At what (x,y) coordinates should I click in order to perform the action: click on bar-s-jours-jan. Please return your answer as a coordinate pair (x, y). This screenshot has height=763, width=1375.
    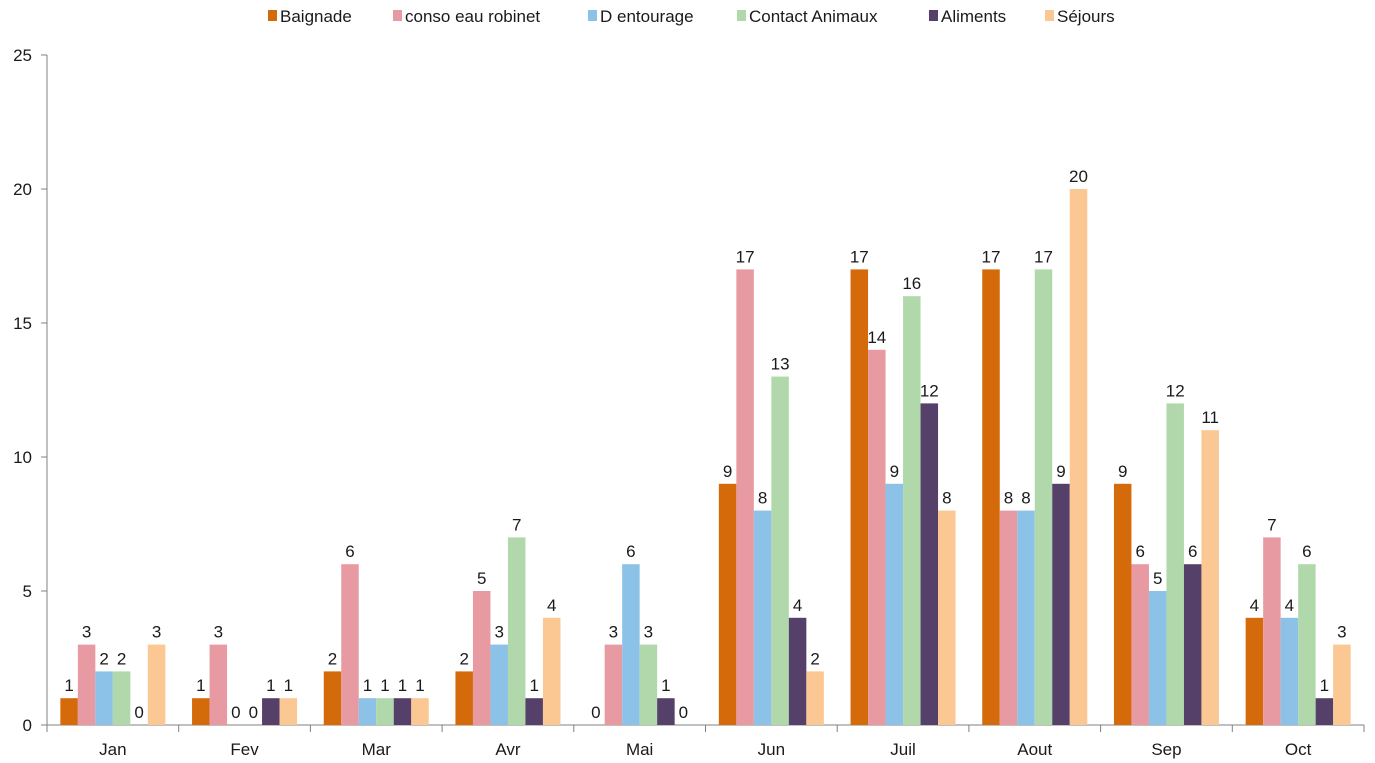
    Looking at the image, I should click on (156, 684).